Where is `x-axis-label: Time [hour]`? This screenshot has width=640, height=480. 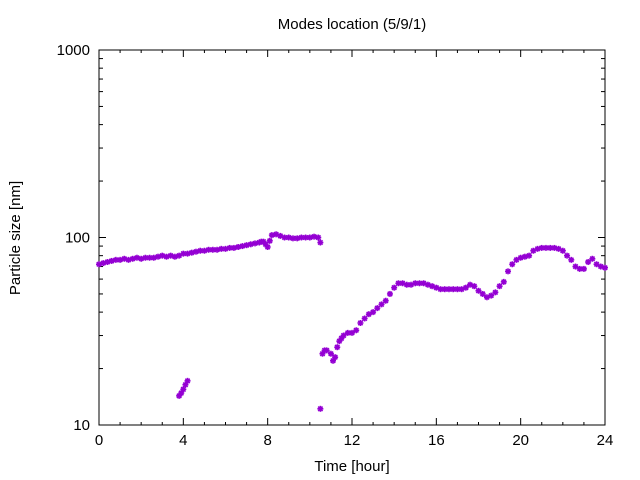
x-axis-label: Time [hour] is located at coordinates (351, 466).